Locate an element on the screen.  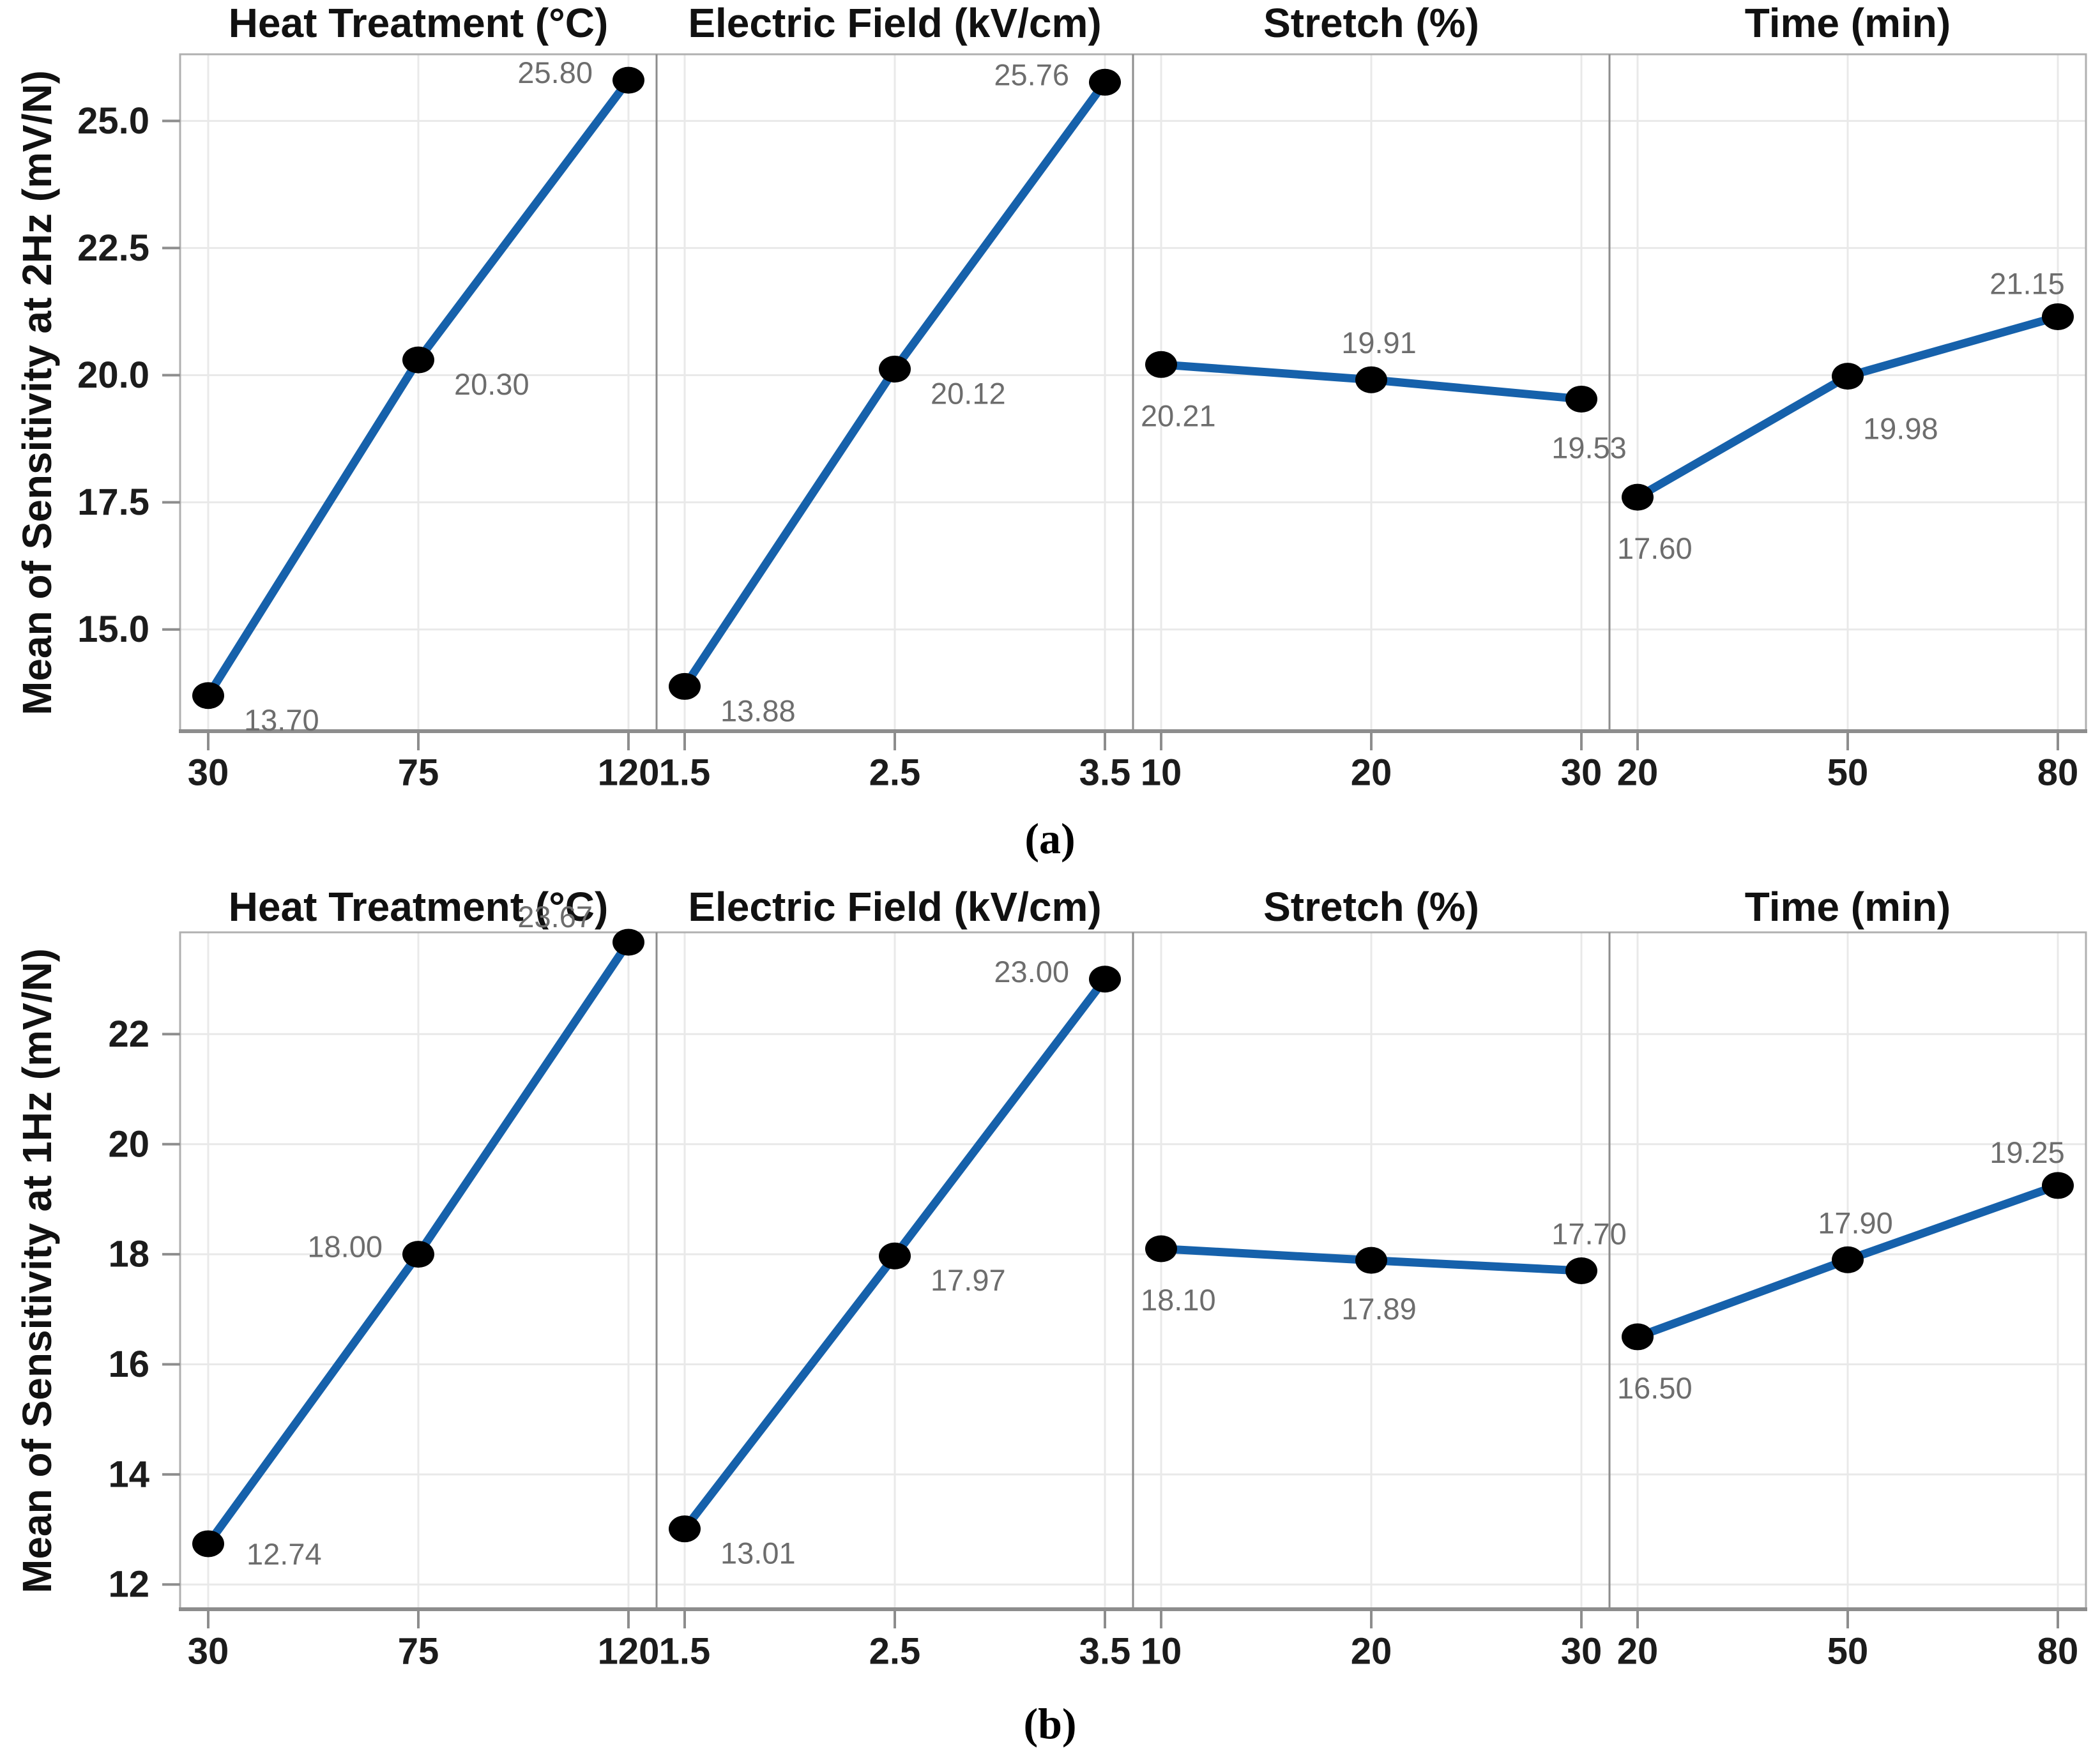
y-tick-label: 20 is located at coordinates (128, 1144).